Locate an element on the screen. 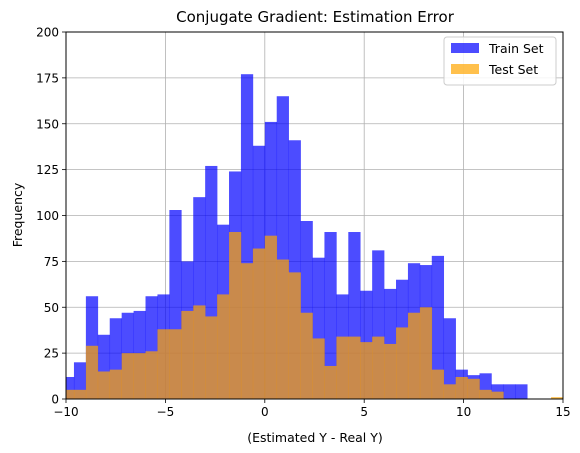  x-tick-label: 10 is located at coordinates (463, 412).